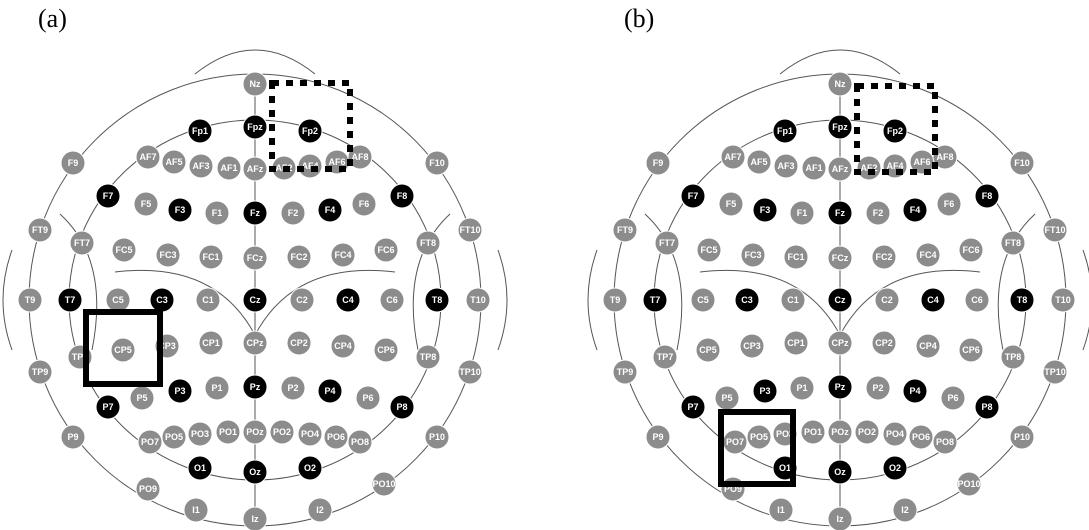 The height and width of the screenshot is (530, 1089). I want to click on electrode-o2: O2, so click(895, 468).